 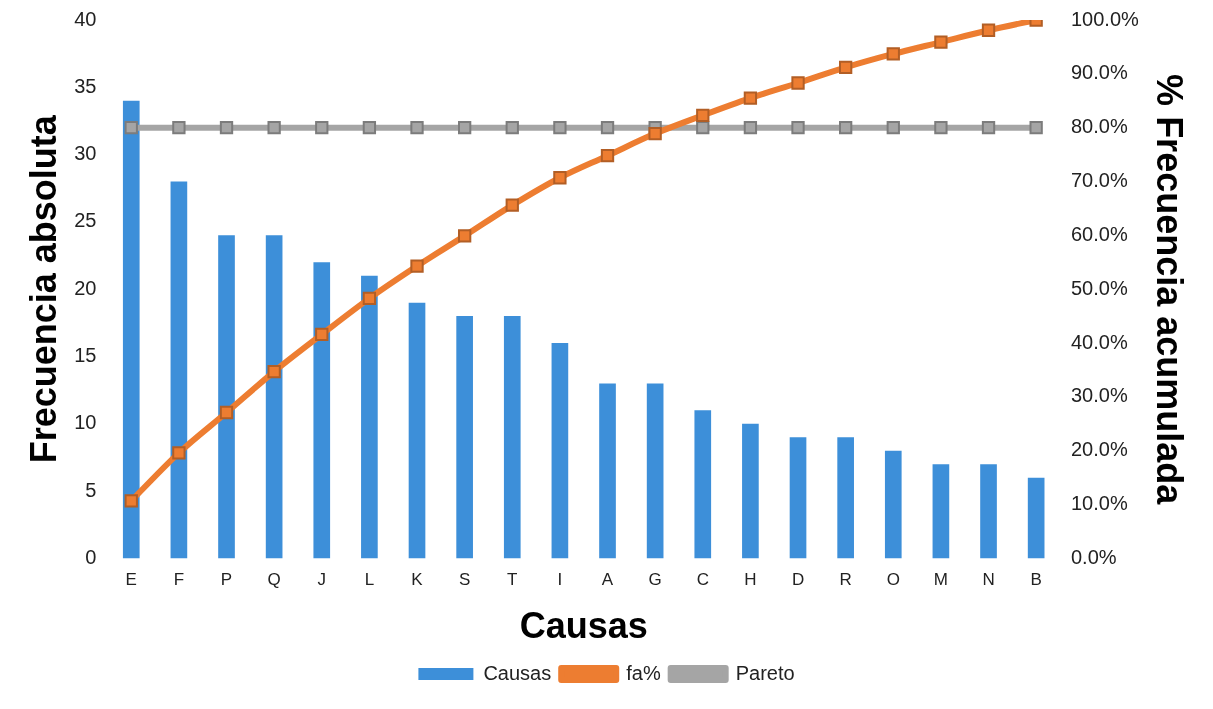 What do you see at coordinates (1099, 72) in the screenshot?
I see `y2-tick-label: 90.0%` at bounding box center [1099, 72].